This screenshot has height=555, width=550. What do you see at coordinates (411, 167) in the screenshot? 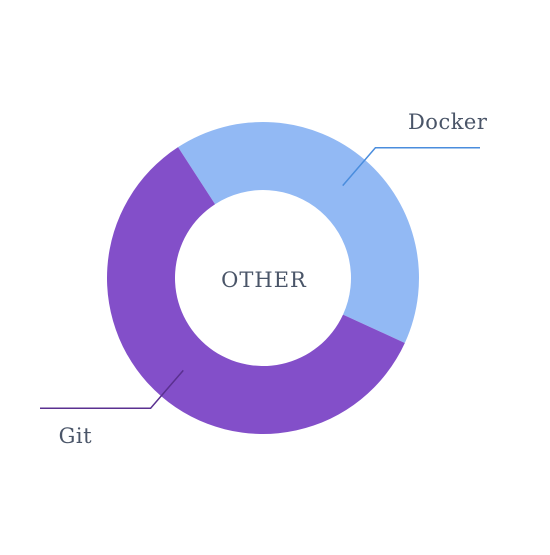
I see `leader-line-docker` at bounding box center [411, 167].